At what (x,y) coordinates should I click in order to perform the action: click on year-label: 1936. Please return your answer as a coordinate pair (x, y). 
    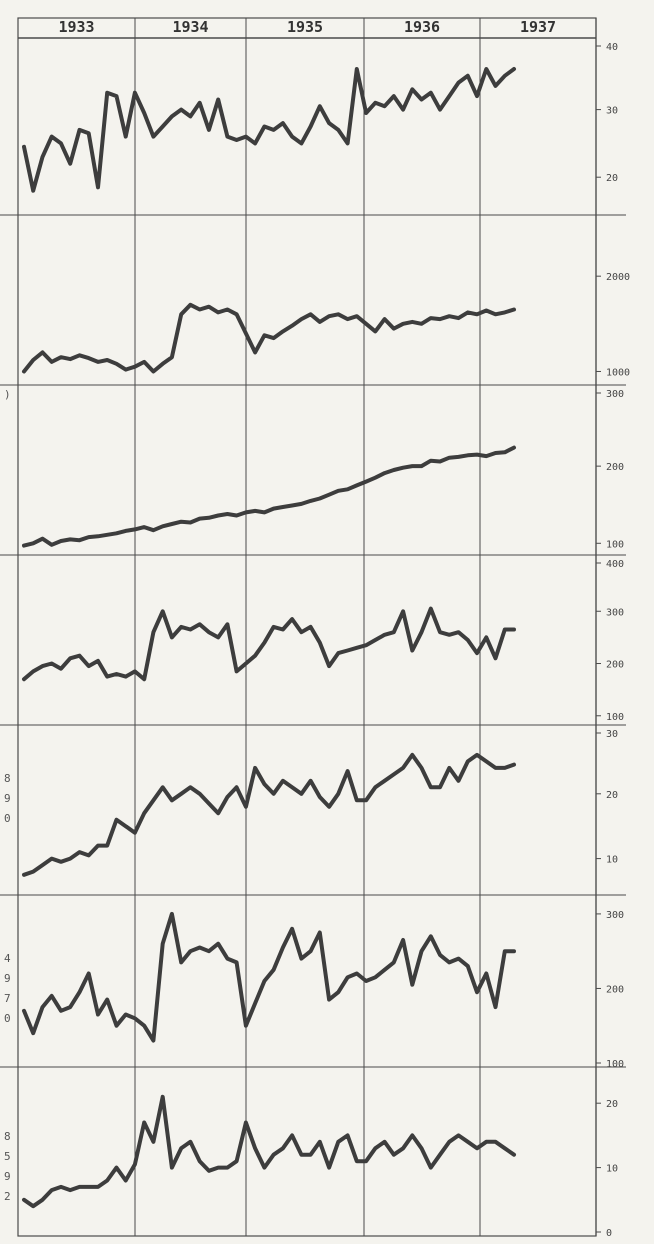
    Looking at the image, I should click on (422, 27).